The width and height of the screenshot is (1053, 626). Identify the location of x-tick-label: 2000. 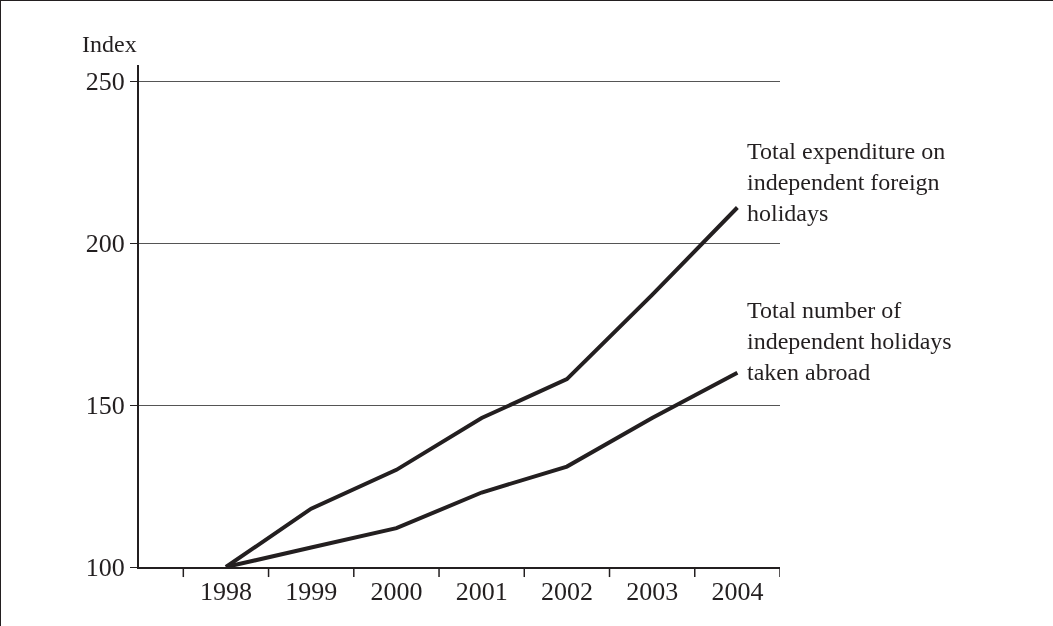
(396, 592).